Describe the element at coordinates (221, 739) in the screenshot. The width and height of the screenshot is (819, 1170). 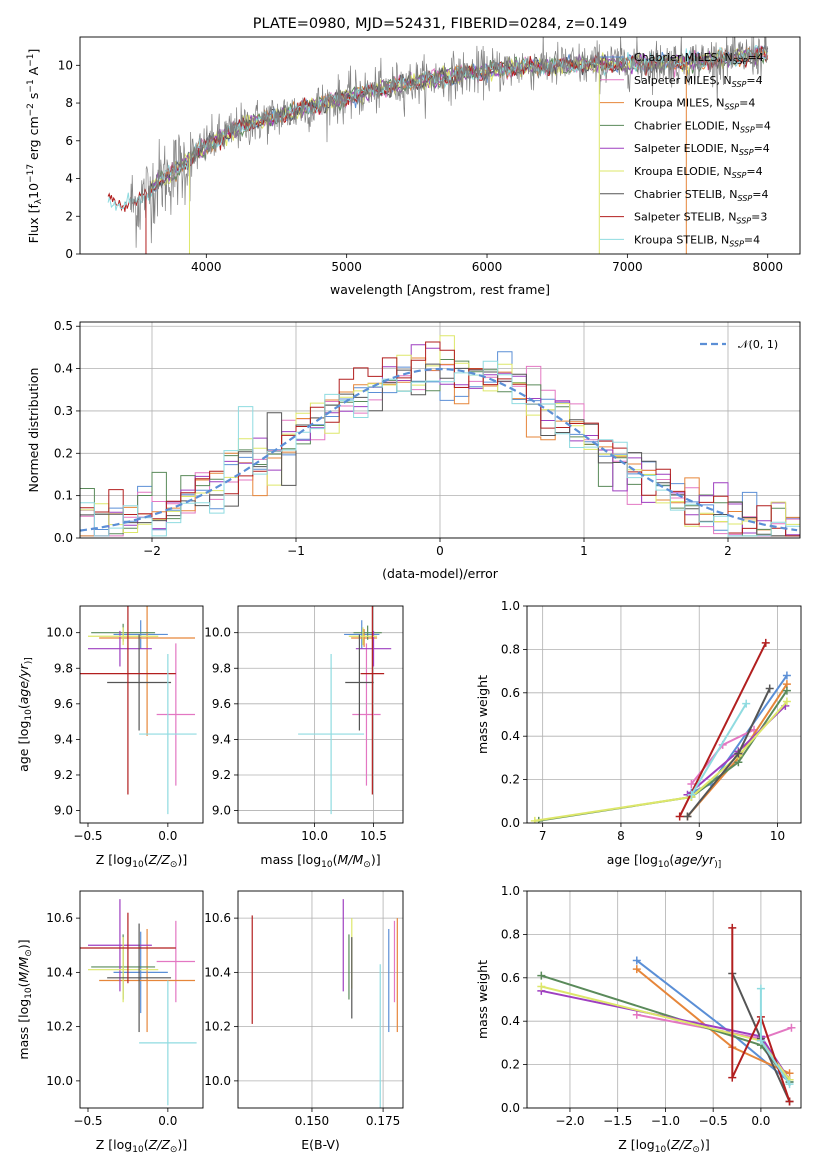
I see `y-tick-label: 9.4` at that location.